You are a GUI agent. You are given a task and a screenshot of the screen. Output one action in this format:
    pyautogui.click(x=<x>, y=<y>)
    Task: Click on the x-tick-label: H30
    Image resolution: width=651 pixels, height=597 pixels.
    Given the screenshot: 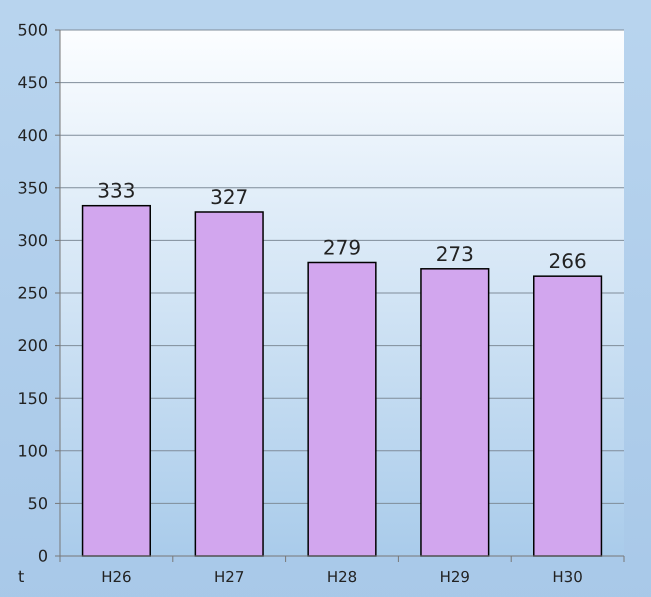 What is the action you would take?
    pyautogui.click(x=567, y=577)
    